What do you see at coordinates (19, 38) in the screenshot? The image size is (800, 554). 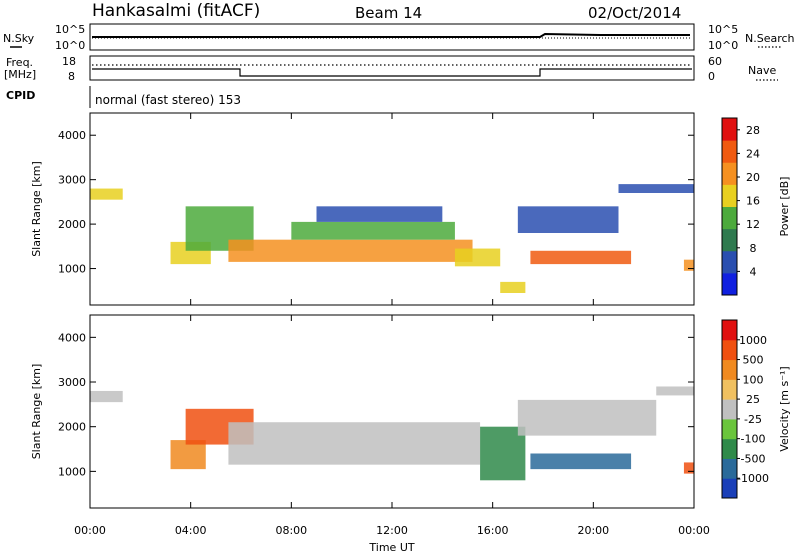 I see `noise-sky-label: N.Sky` at bounding box center [19, 38].